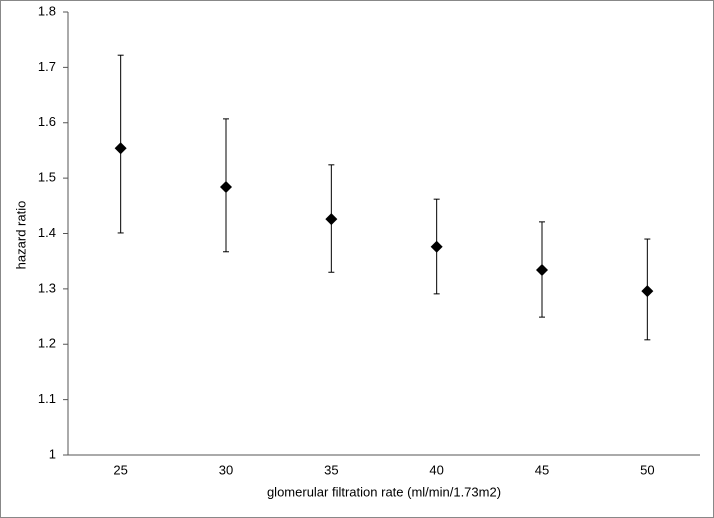  What do you see at coordinates (47, 232) in the screenshot?
I see `y-tick-label: 1.4` at bounding box center [47, 232].